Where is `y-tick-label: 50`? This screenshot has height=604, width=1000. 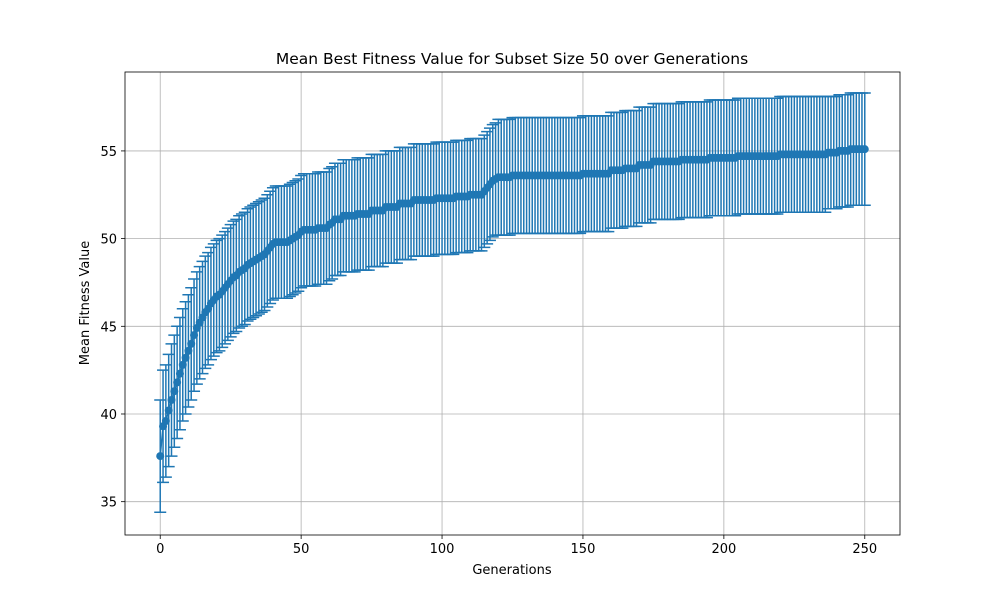
y-tick-label: 50 is located at coordinates (108, 240).